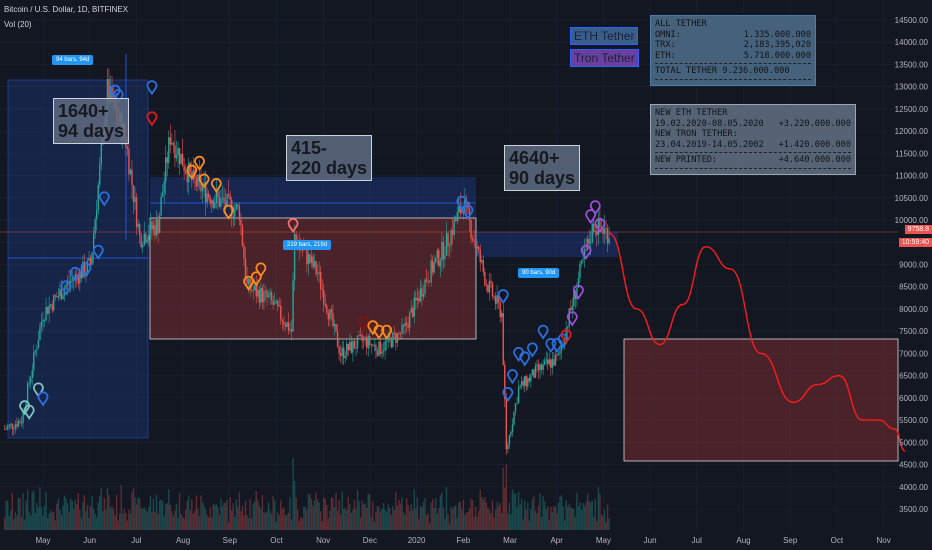  I want to click on legend-eth-tether: ETH Tether, so click(604, 36).